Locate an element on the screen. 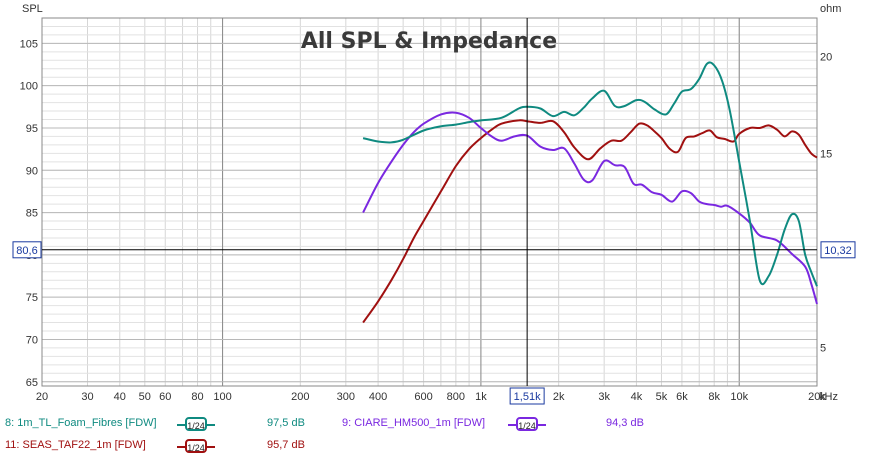  legend-value: 95,7 dB is located at coordinates (286, 445).